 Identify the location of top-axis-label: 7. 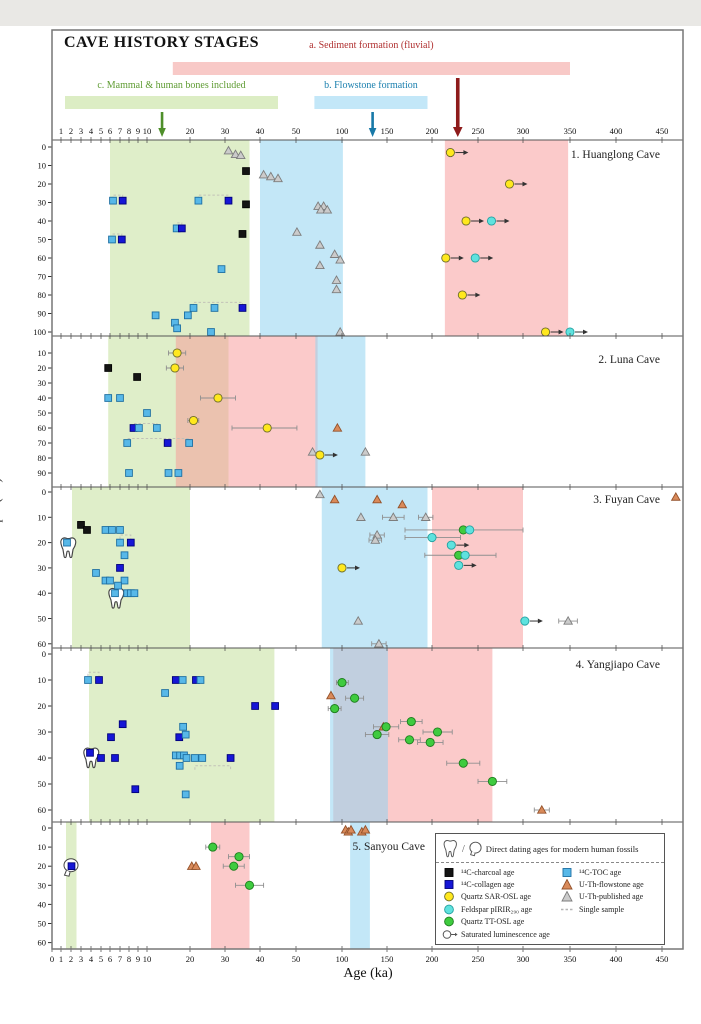
(120, 131).